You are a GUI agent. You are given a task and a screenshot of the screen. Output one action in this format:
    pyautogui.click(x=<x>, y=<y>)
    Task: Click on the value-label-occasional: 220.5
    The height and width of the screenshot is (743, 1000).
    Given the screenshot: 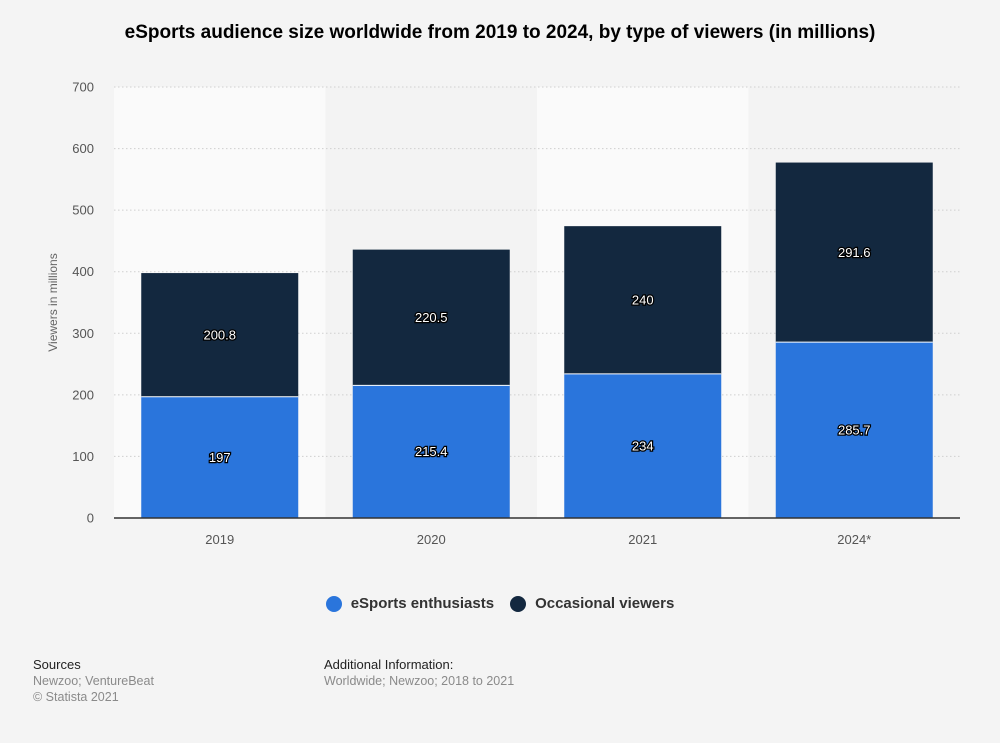 What is the action you would take?
    pyautogui.click(x=431, y=317)
    